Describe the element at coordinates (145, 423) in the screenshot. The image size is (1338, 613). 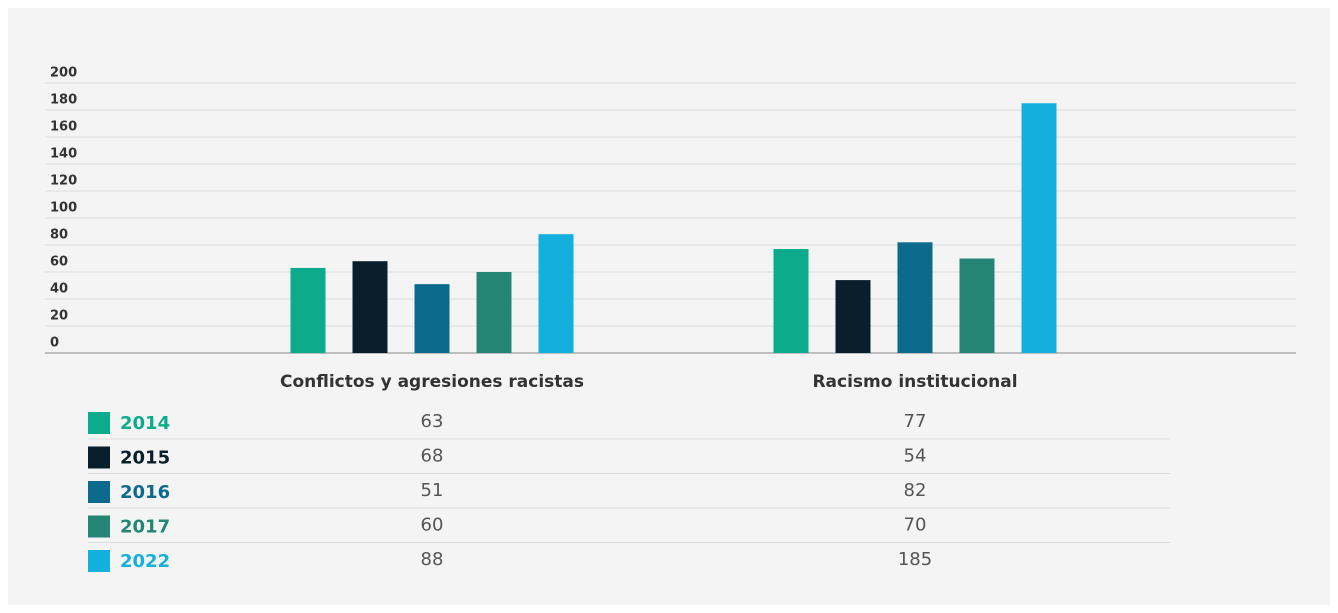
I see `legend-label: 2014` at that location.